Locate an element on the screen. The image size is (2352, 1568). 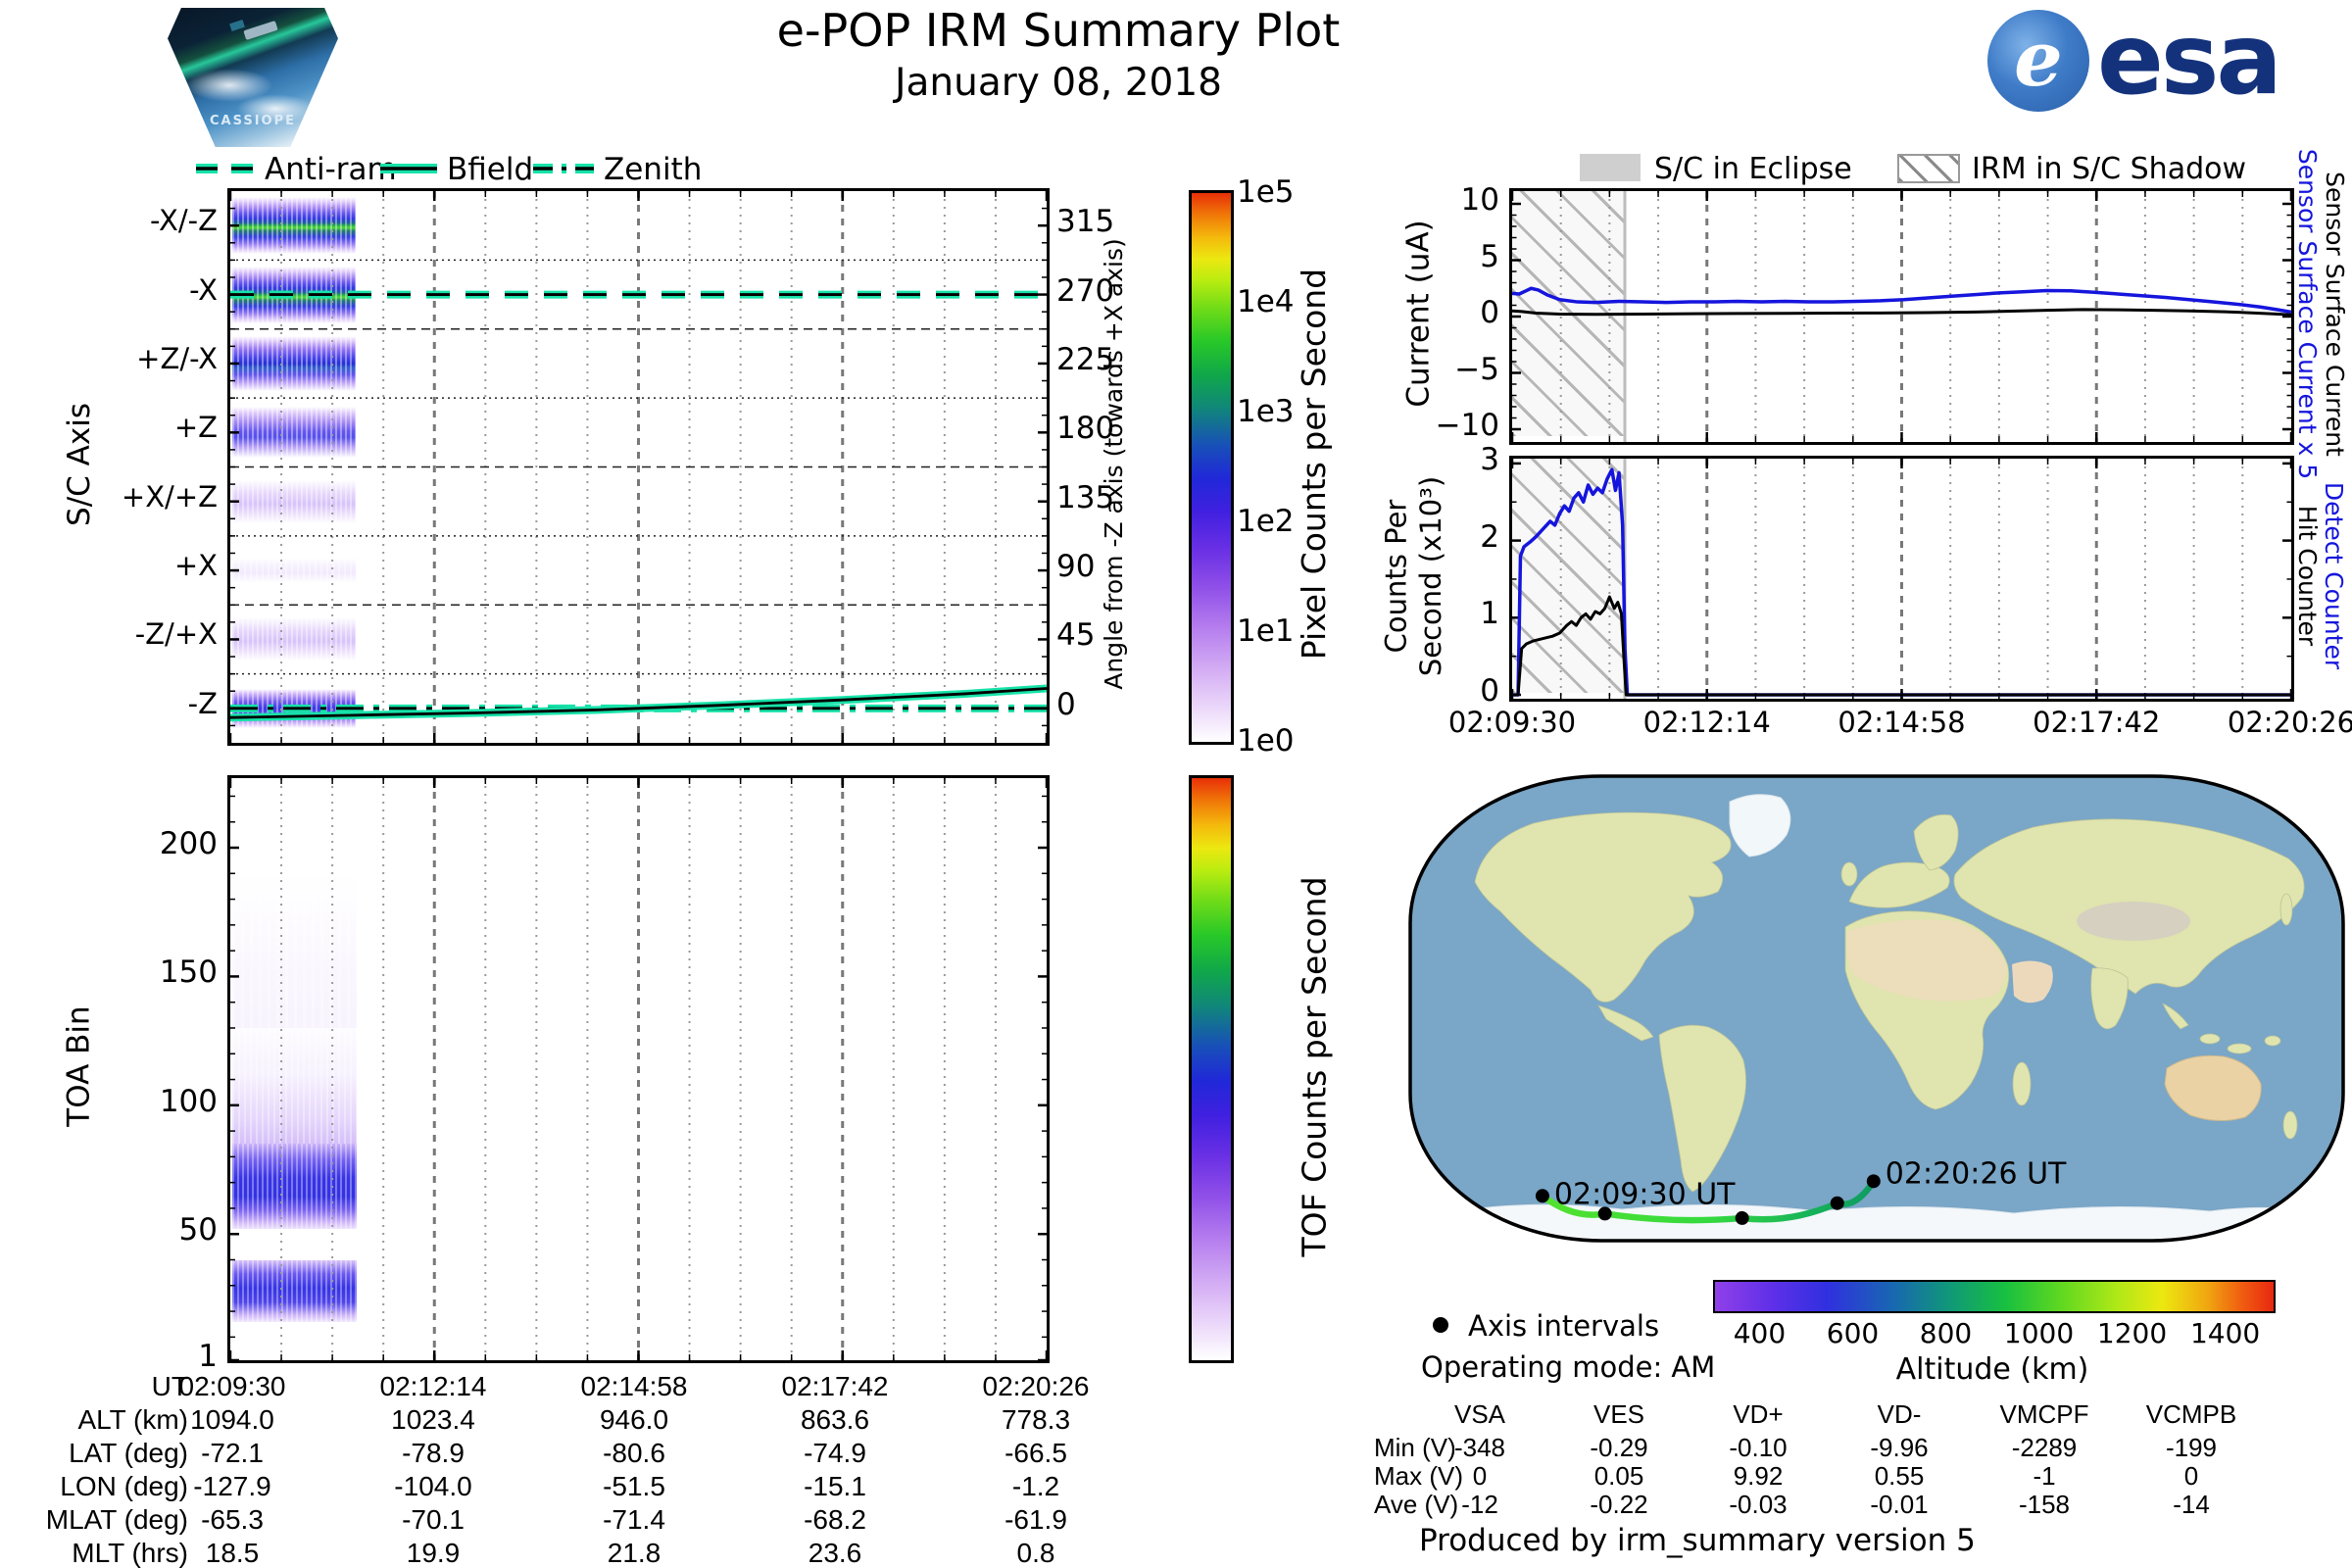
counts-ytick-label: 2 is located at coordinates (1489, 536).